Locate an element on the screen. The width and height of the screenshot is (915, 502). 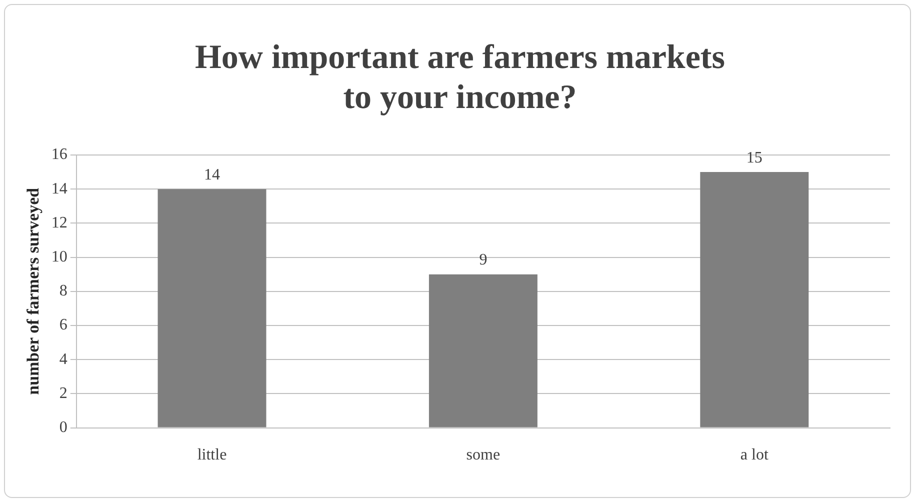
chart-title: How important are farmers markets to your income? is located at coordinates (460, 78).